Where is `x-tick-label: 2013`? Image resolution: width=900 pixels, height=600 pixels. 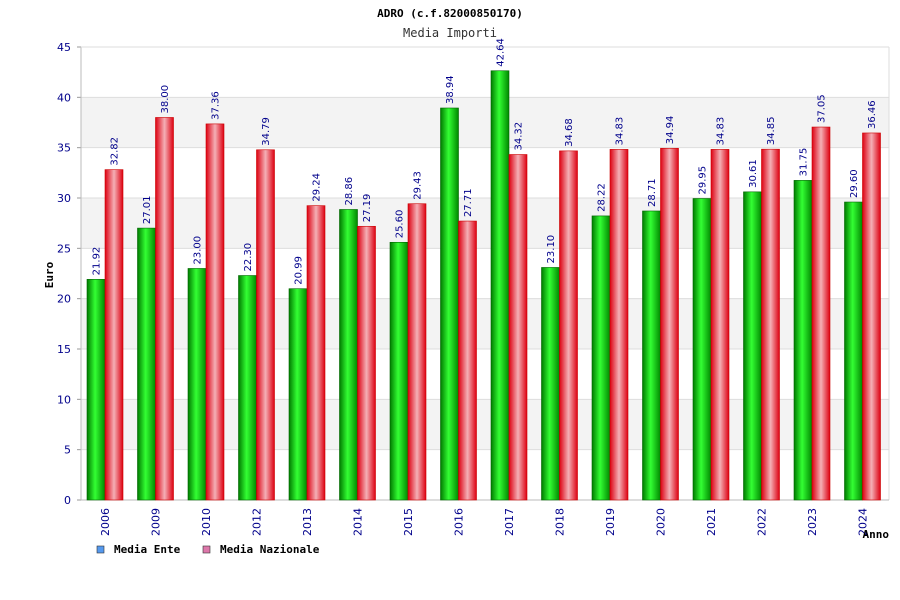 x-tick-label: 2013 is located at coordinates (307, 522).